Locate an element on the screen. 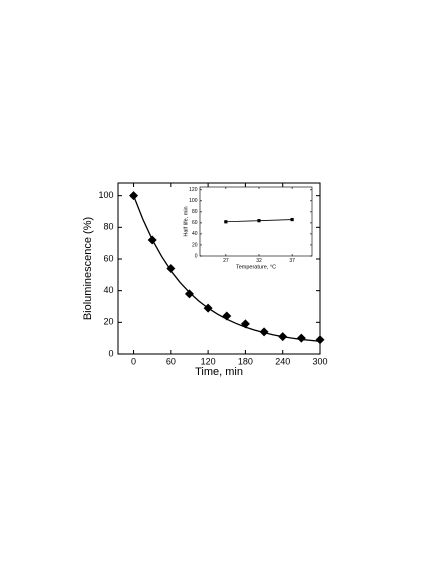  y-axis-label: Half life, min is located at coordinates (186, 221).